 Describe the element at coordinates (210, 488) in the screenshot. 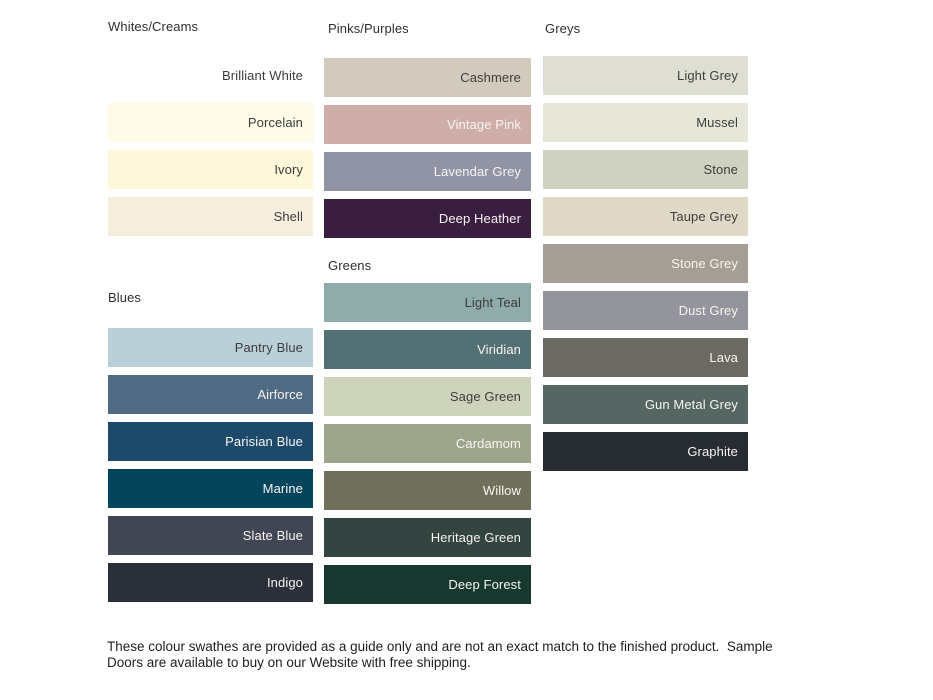

I see `swatch-marine: Marine` at that location.